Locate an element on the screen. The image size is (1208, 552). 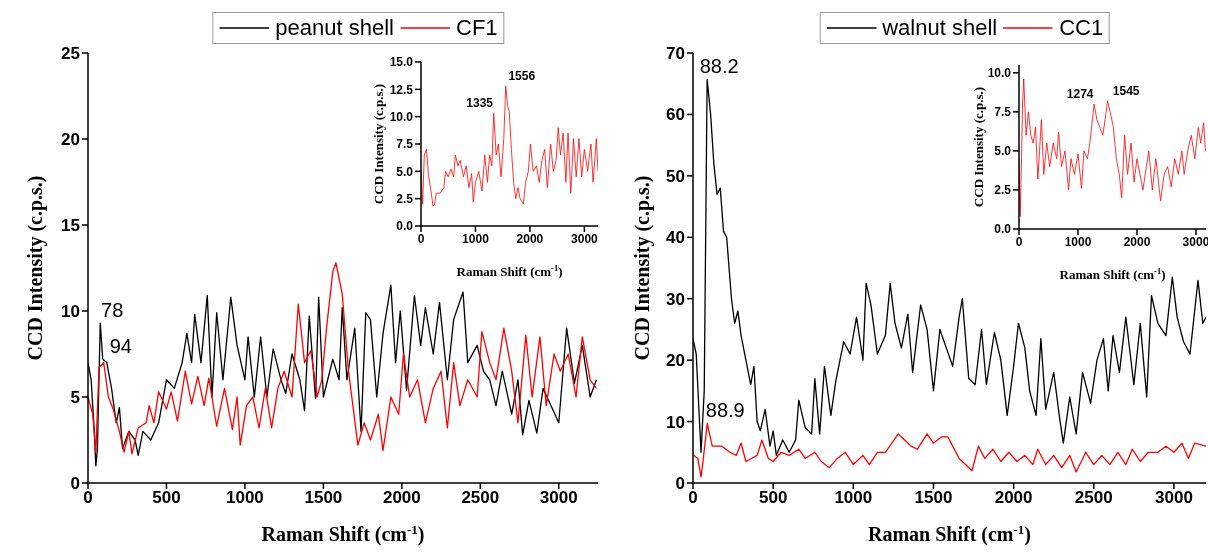
annotation: 88.9 is located at coordinates (725, 410).